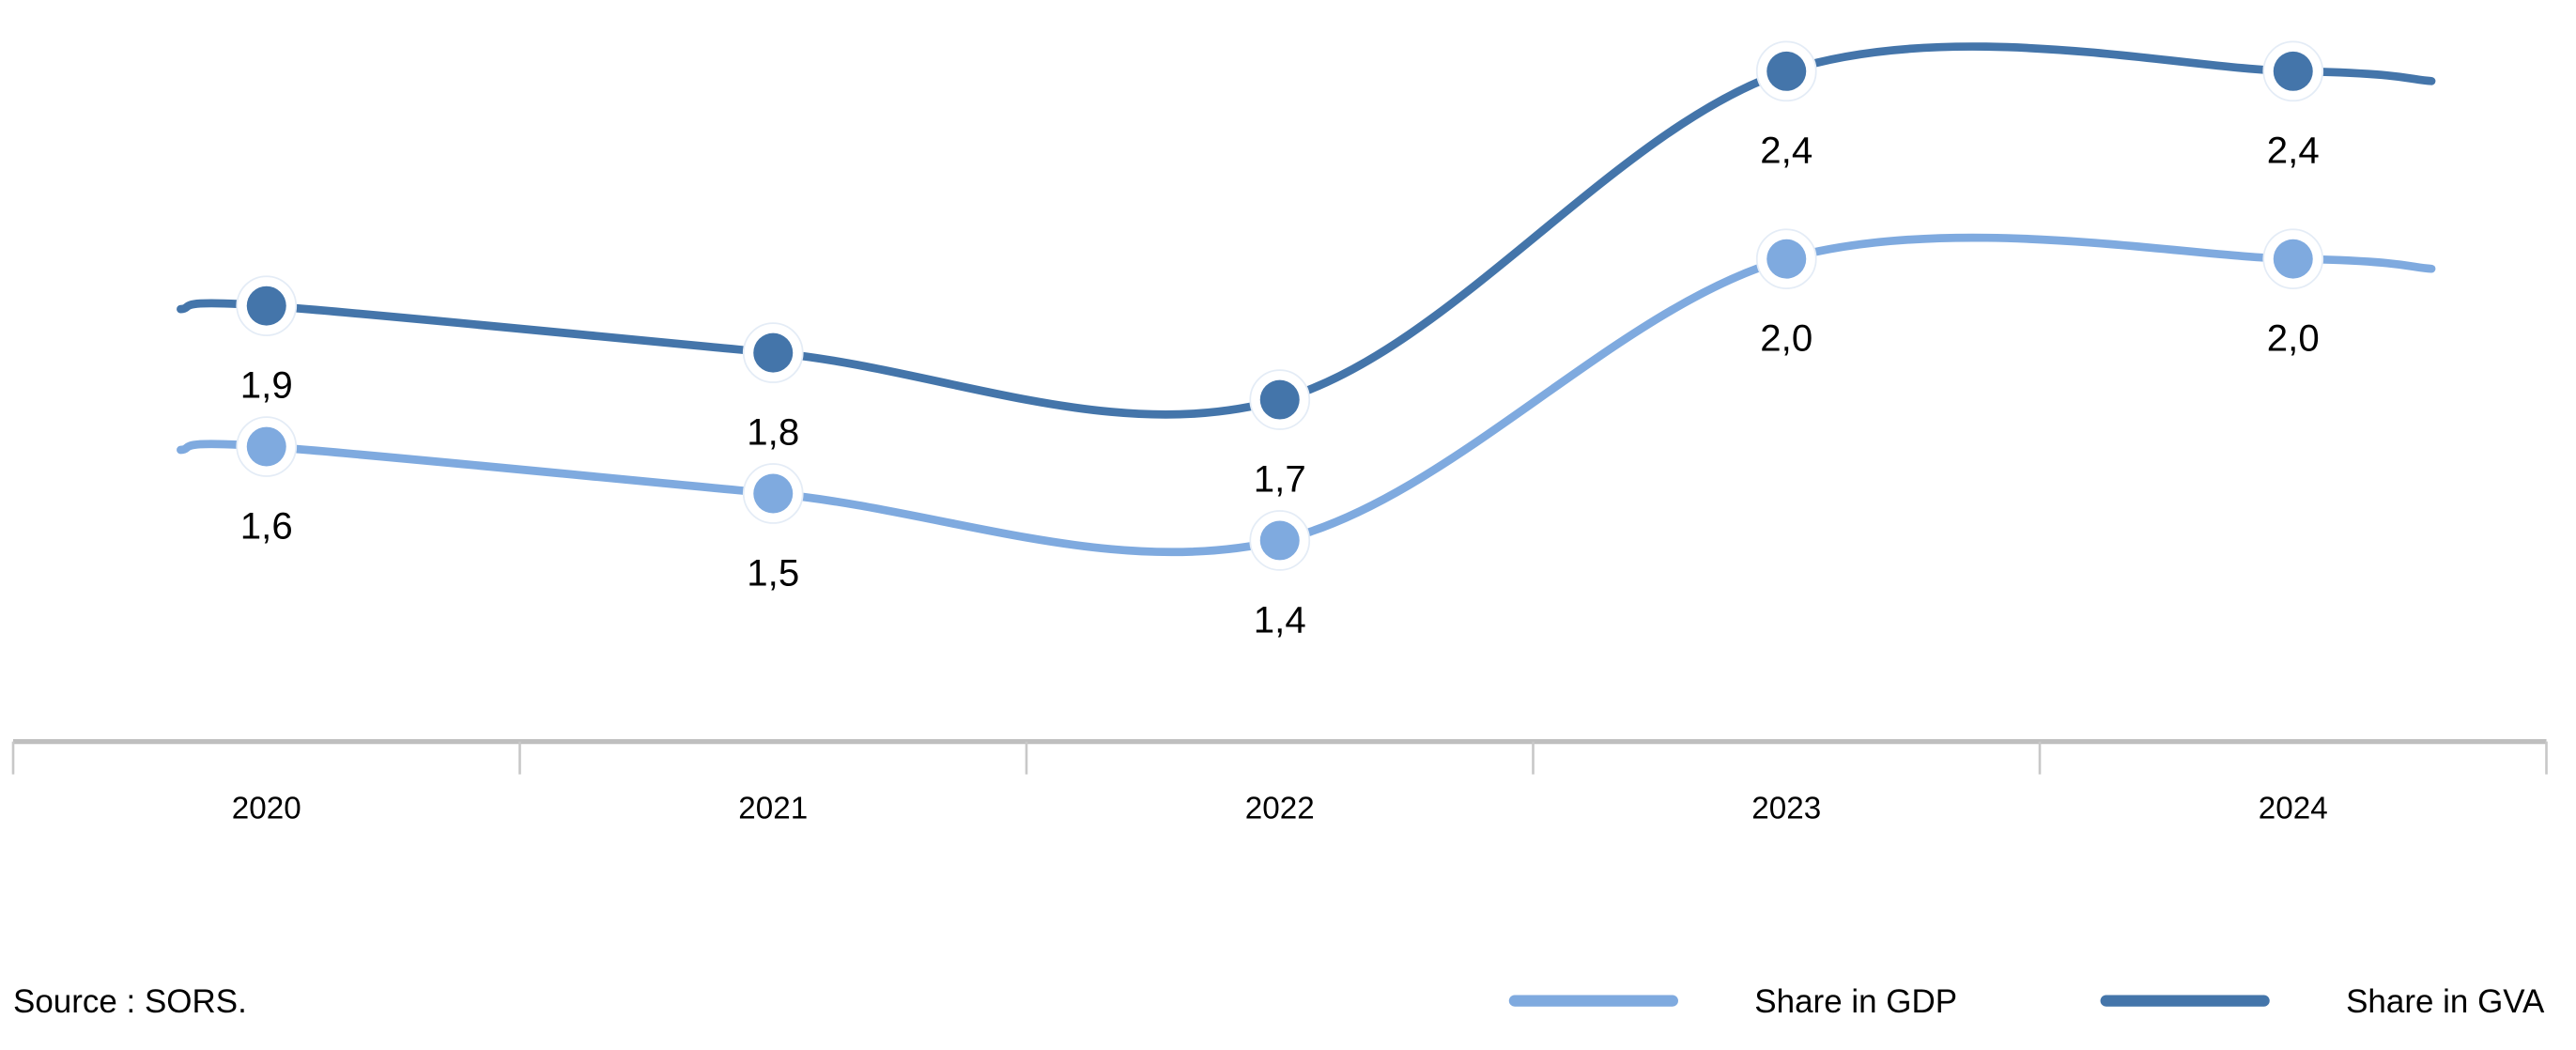 Image resolution: width=2576 pixels, height=1050 pixels. What do you see at coordinates (773, 432) in the screenshot?
I see `data-label: 1,8` at bounding box center [773, 432].